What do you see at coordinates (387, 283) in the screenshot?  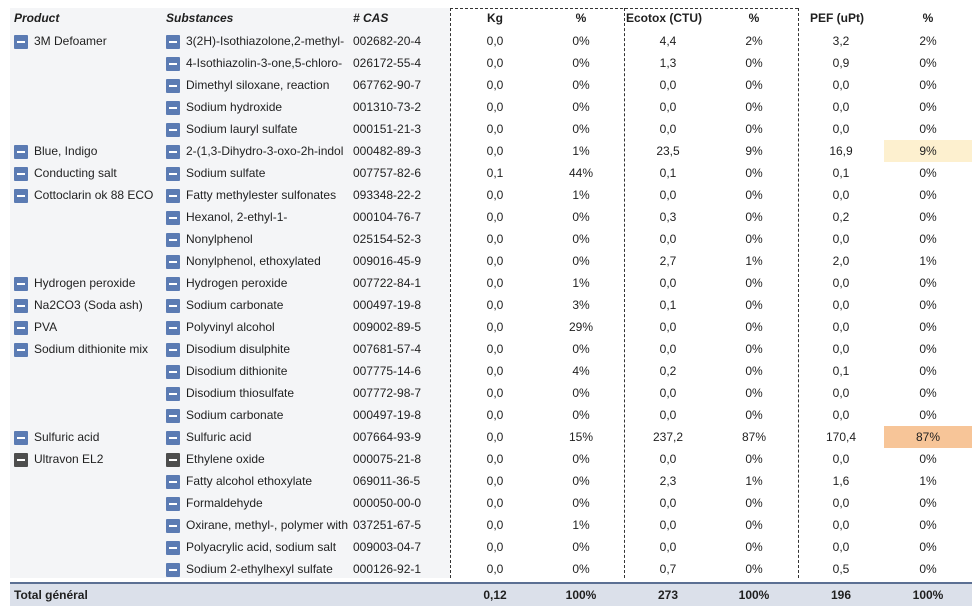 I see `cas-number: 007722-84-1` at bounding box center [387, 283].